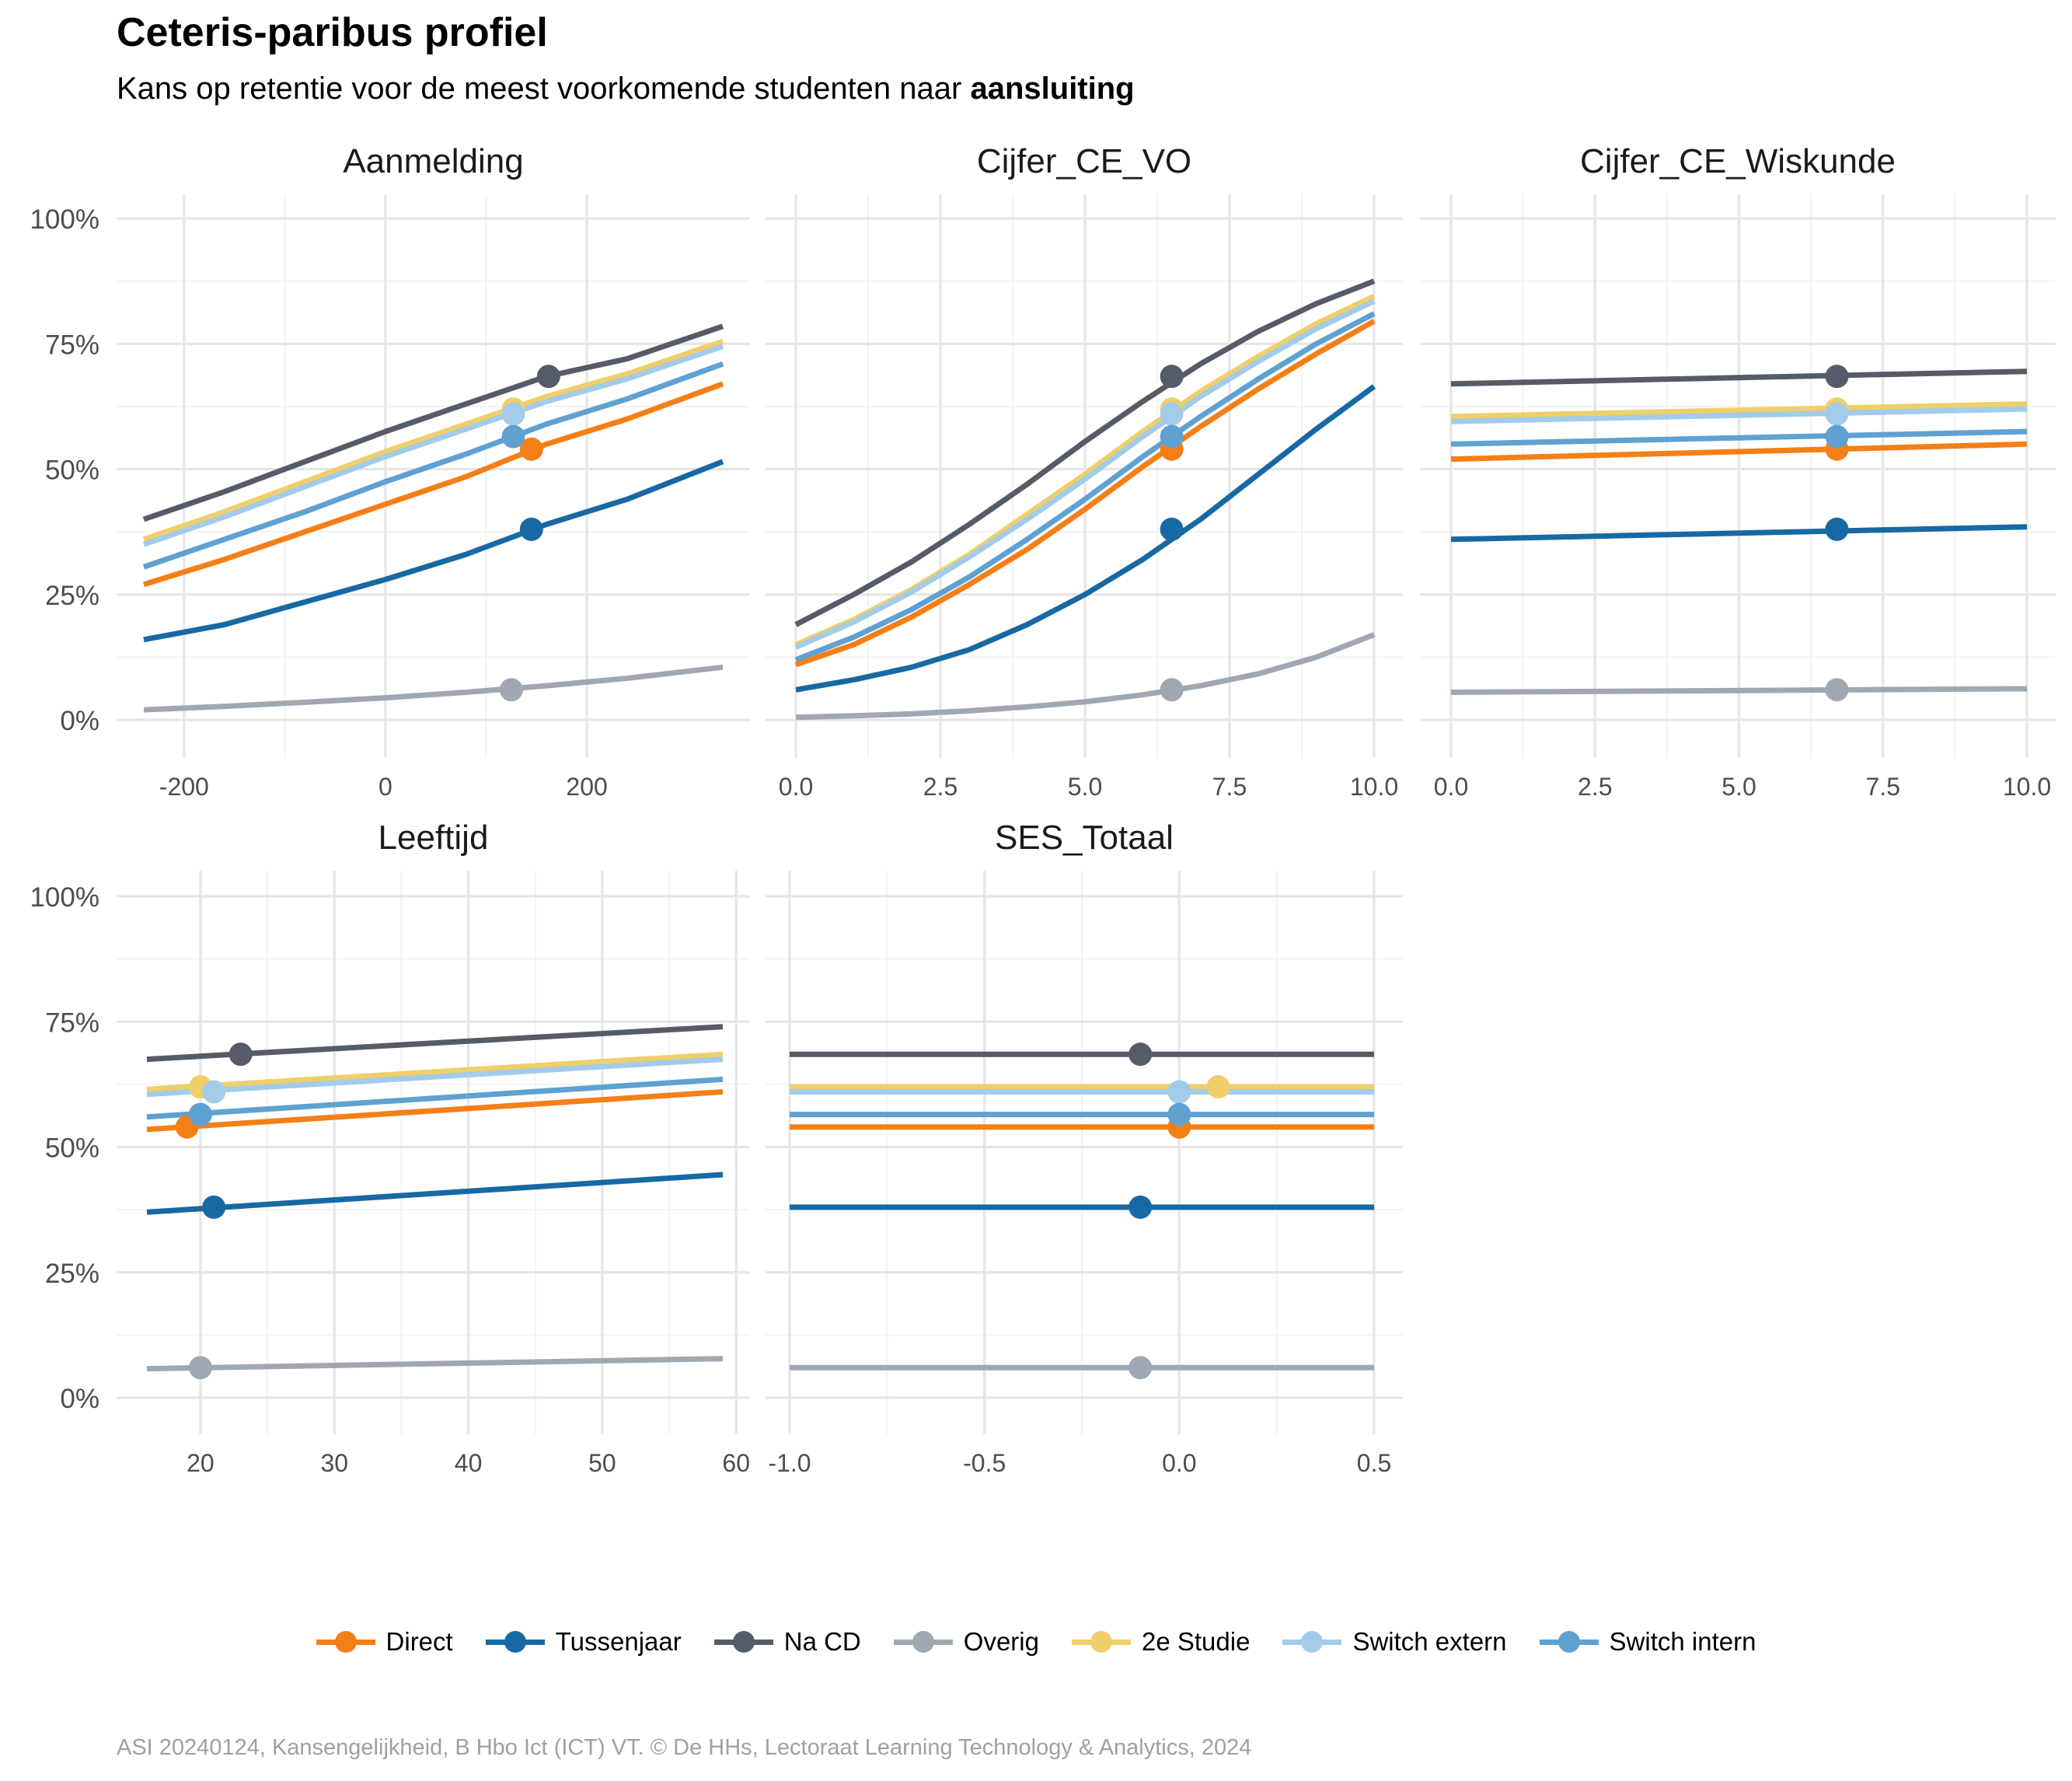 This screenshot has height=1781, width=2072. What do you see at coordinates (1084, 161) in the screenshot?
I see `panel-title: Cijfer_CE_VO` at bounding box center [1084, 161].